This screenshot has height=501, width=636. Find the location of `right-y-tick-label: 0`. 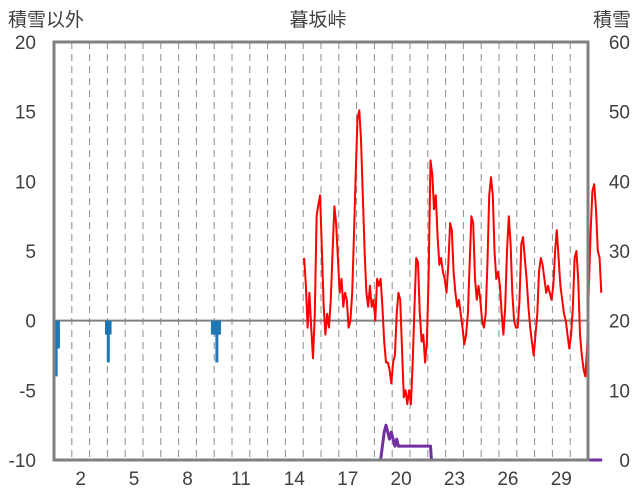

right-y-tick-label: 0 is located at coordinates (624, 461).